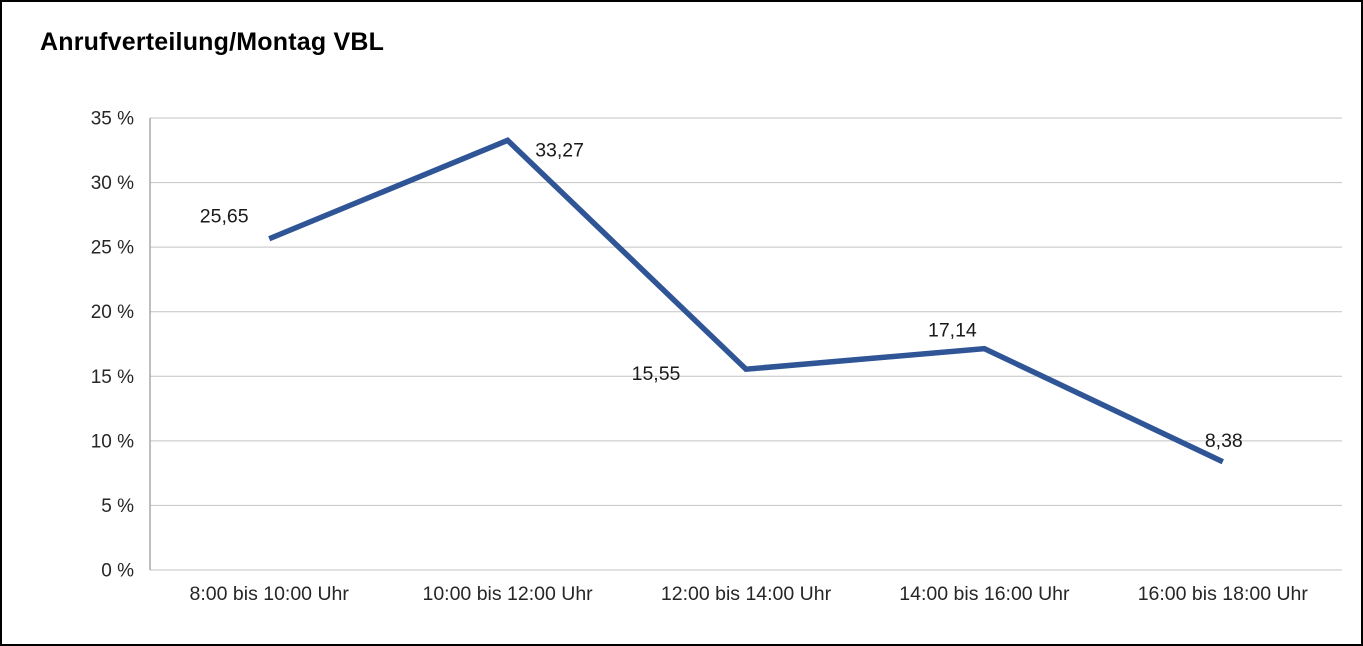 This screenshot has height=646, width=1363. Describe the element at coordinates (559, 150) in the screenshot. I see `data-point-label: 33,27` at that location.